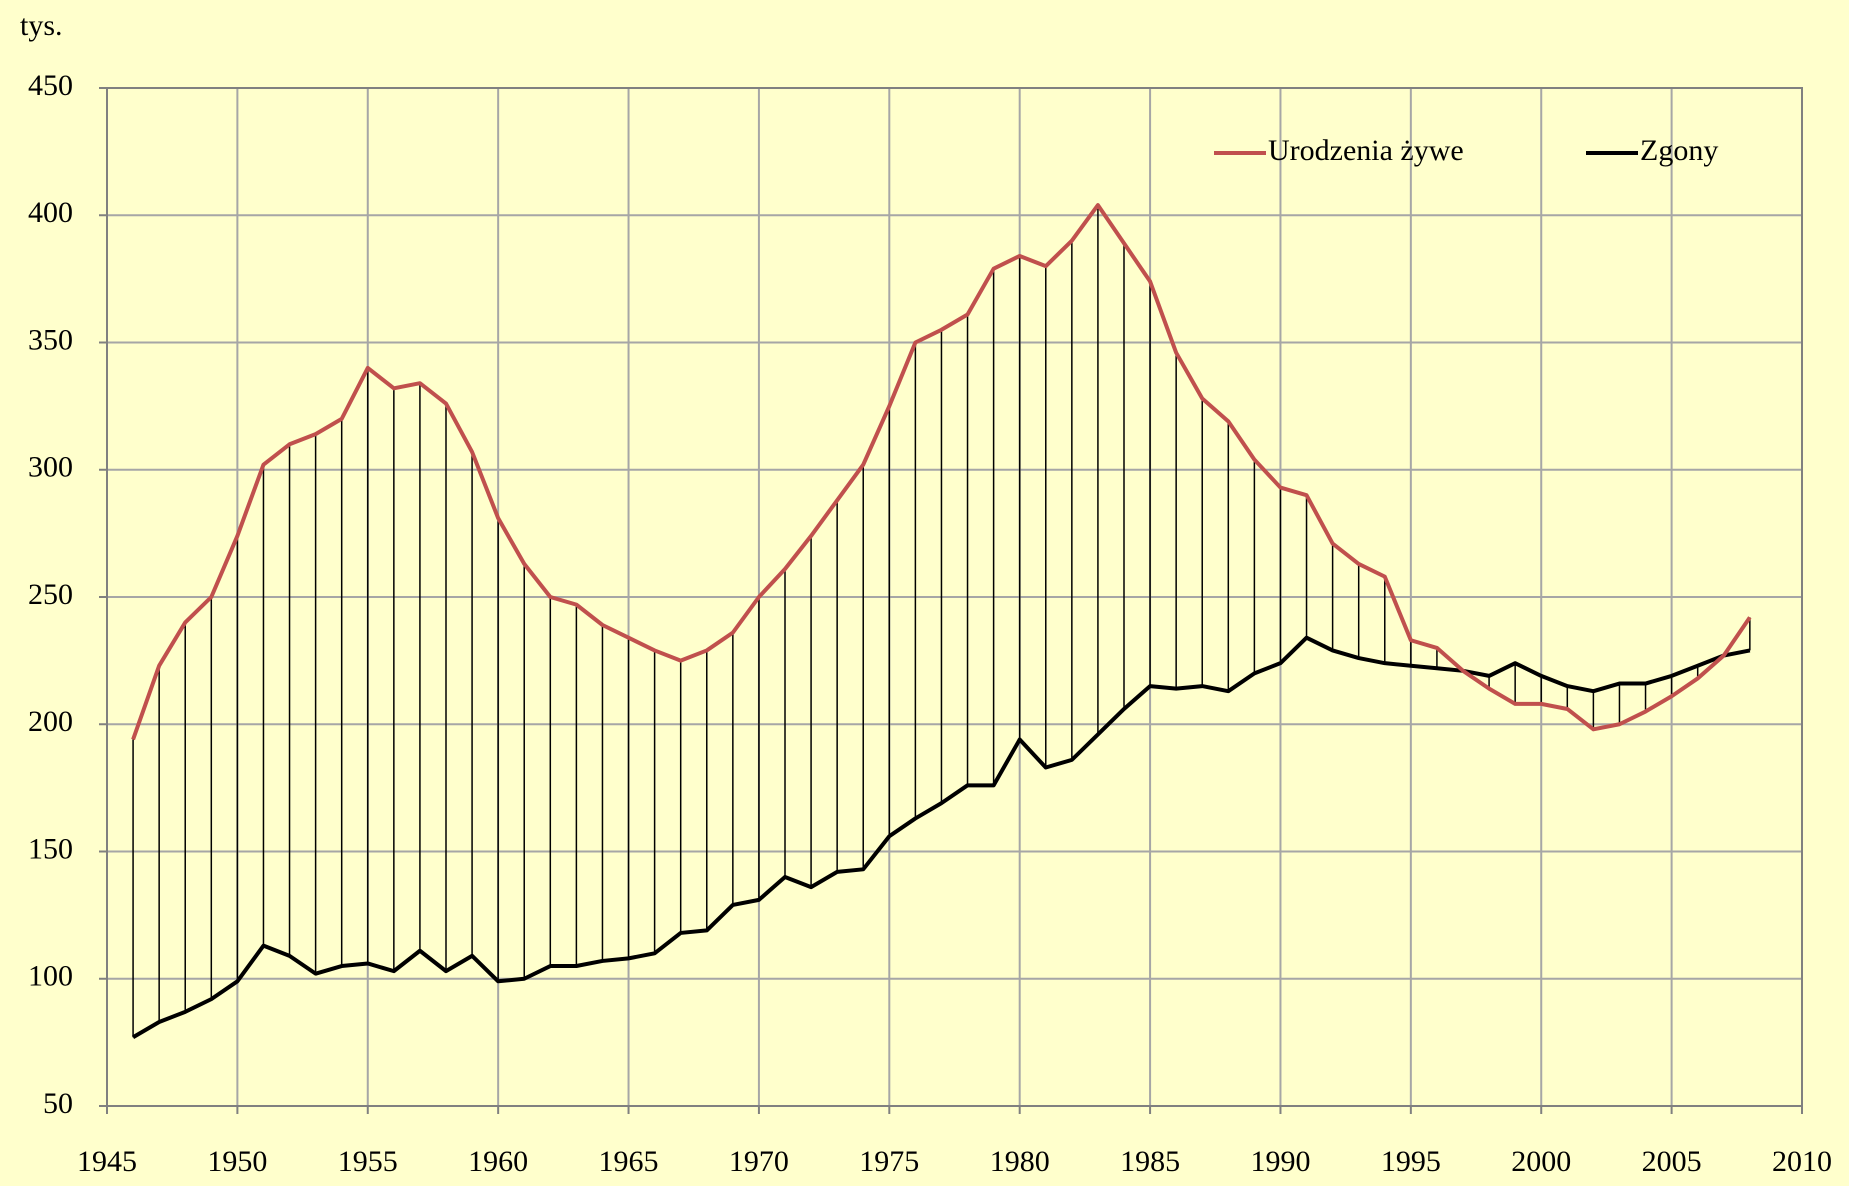  Describe the element at coordinates (1541, 1161) in the screenshot. I see `x-tick-label: 2000` at that location.